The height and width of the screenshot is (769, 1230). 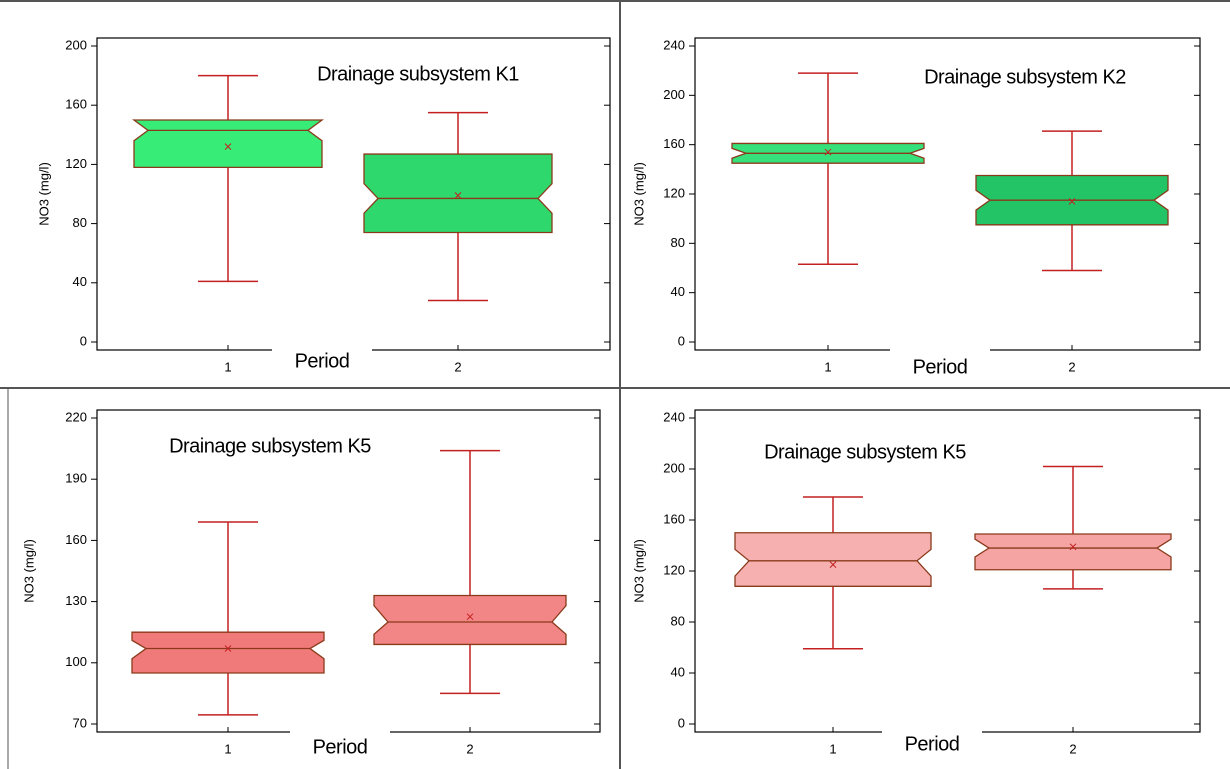 I want to click on y-tick-label: 190, so click(x=76, y=478).